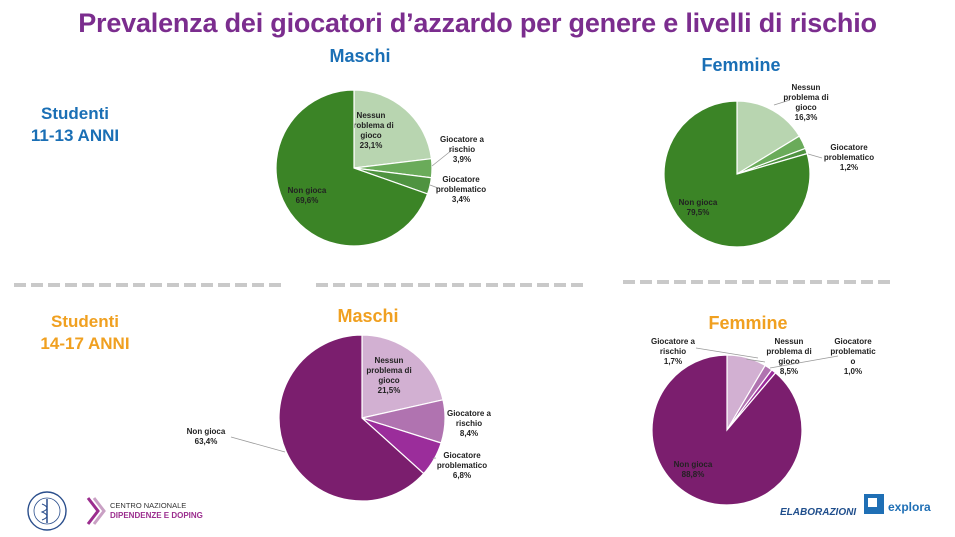  Describe the element at coordinates (148, 505) in the screenshot. I see `cnd-line1: CENTRO NAZIONALE` at that location.